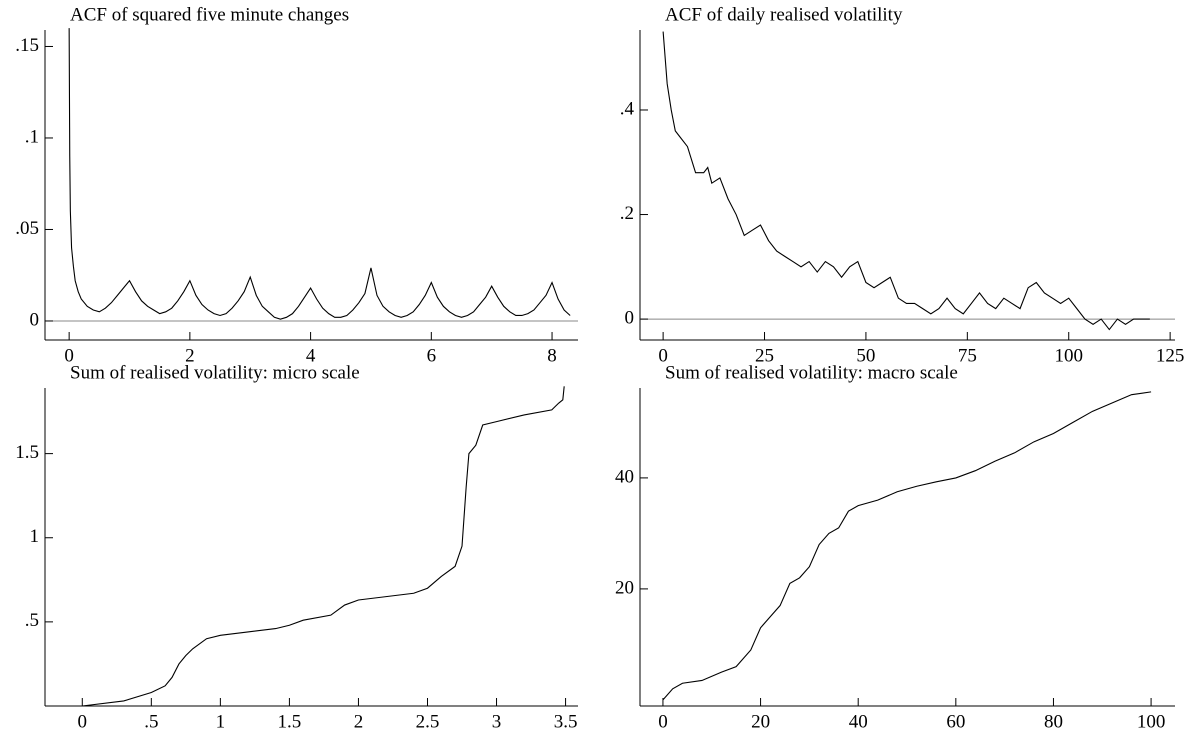 The image size is (1195, 730). What do you see at coordinates (967, 355) in the screenshot?
I see `x-tick-label: 75` at bounding box center [967, 355].